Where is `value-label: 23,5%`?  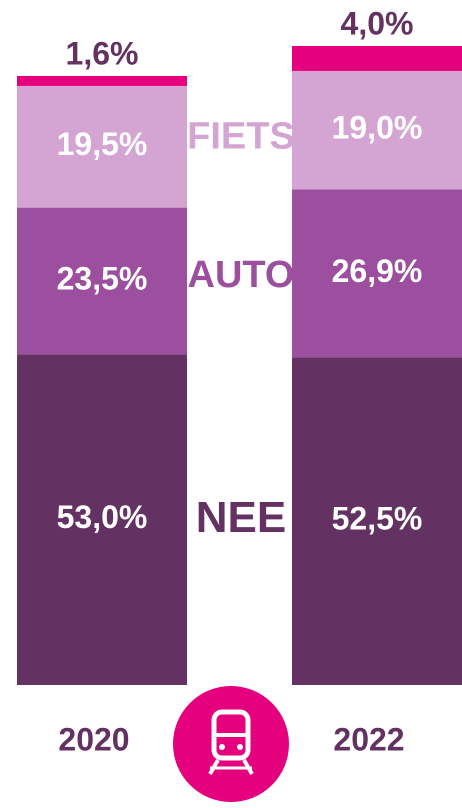 value-label: 23,5% is located at coordinates (102, 278).